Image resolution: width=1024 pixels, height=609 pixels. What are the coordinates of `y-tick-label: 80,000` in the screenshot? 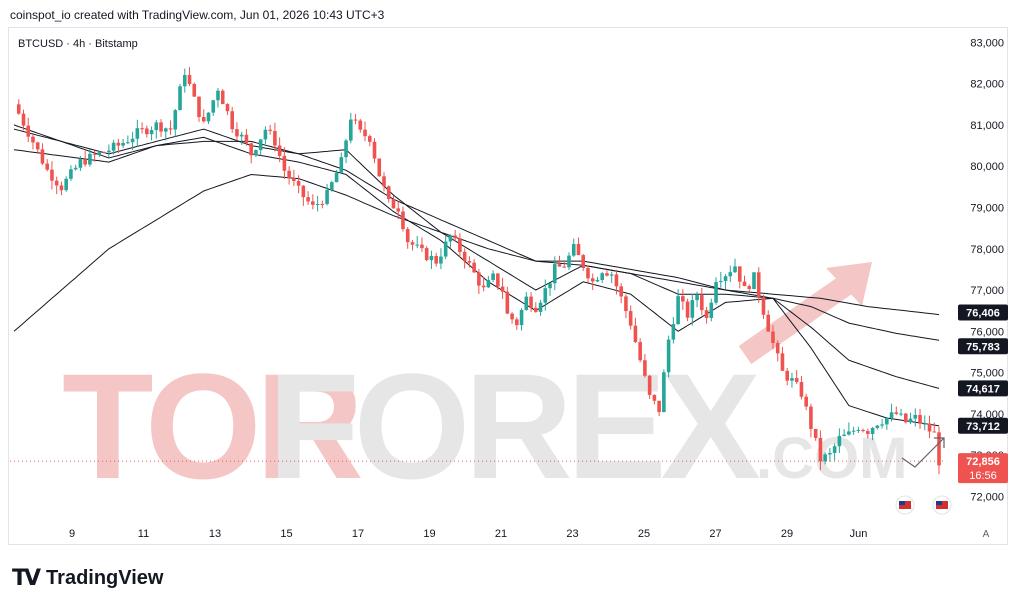 It's located at (987, 167).